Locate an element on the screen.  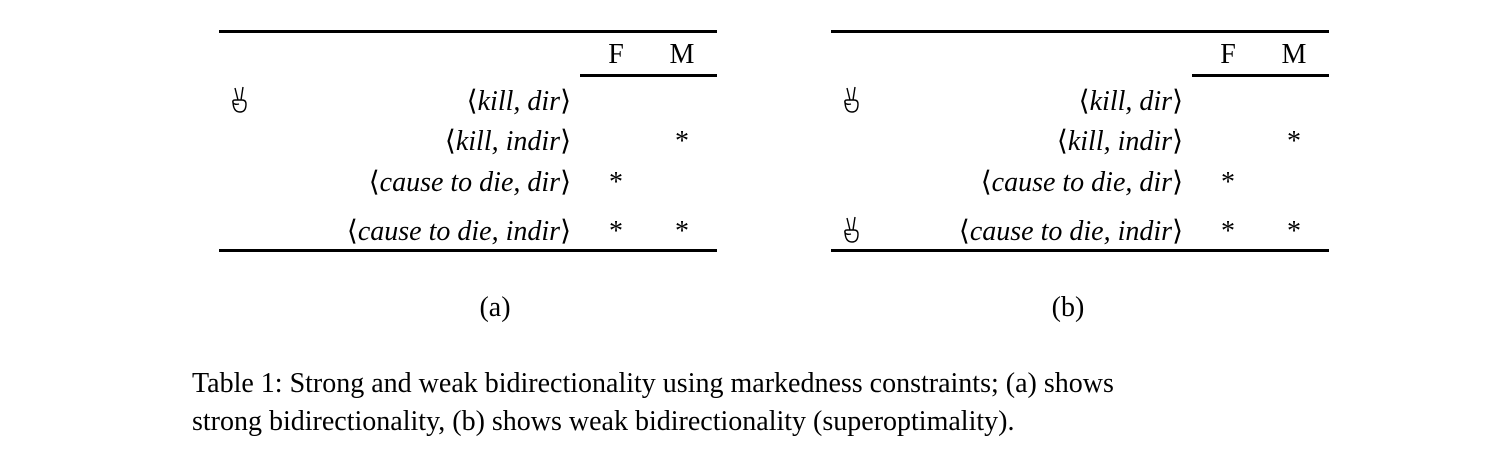
subtable-label-a: (a) is located at coordinates (495, 307).